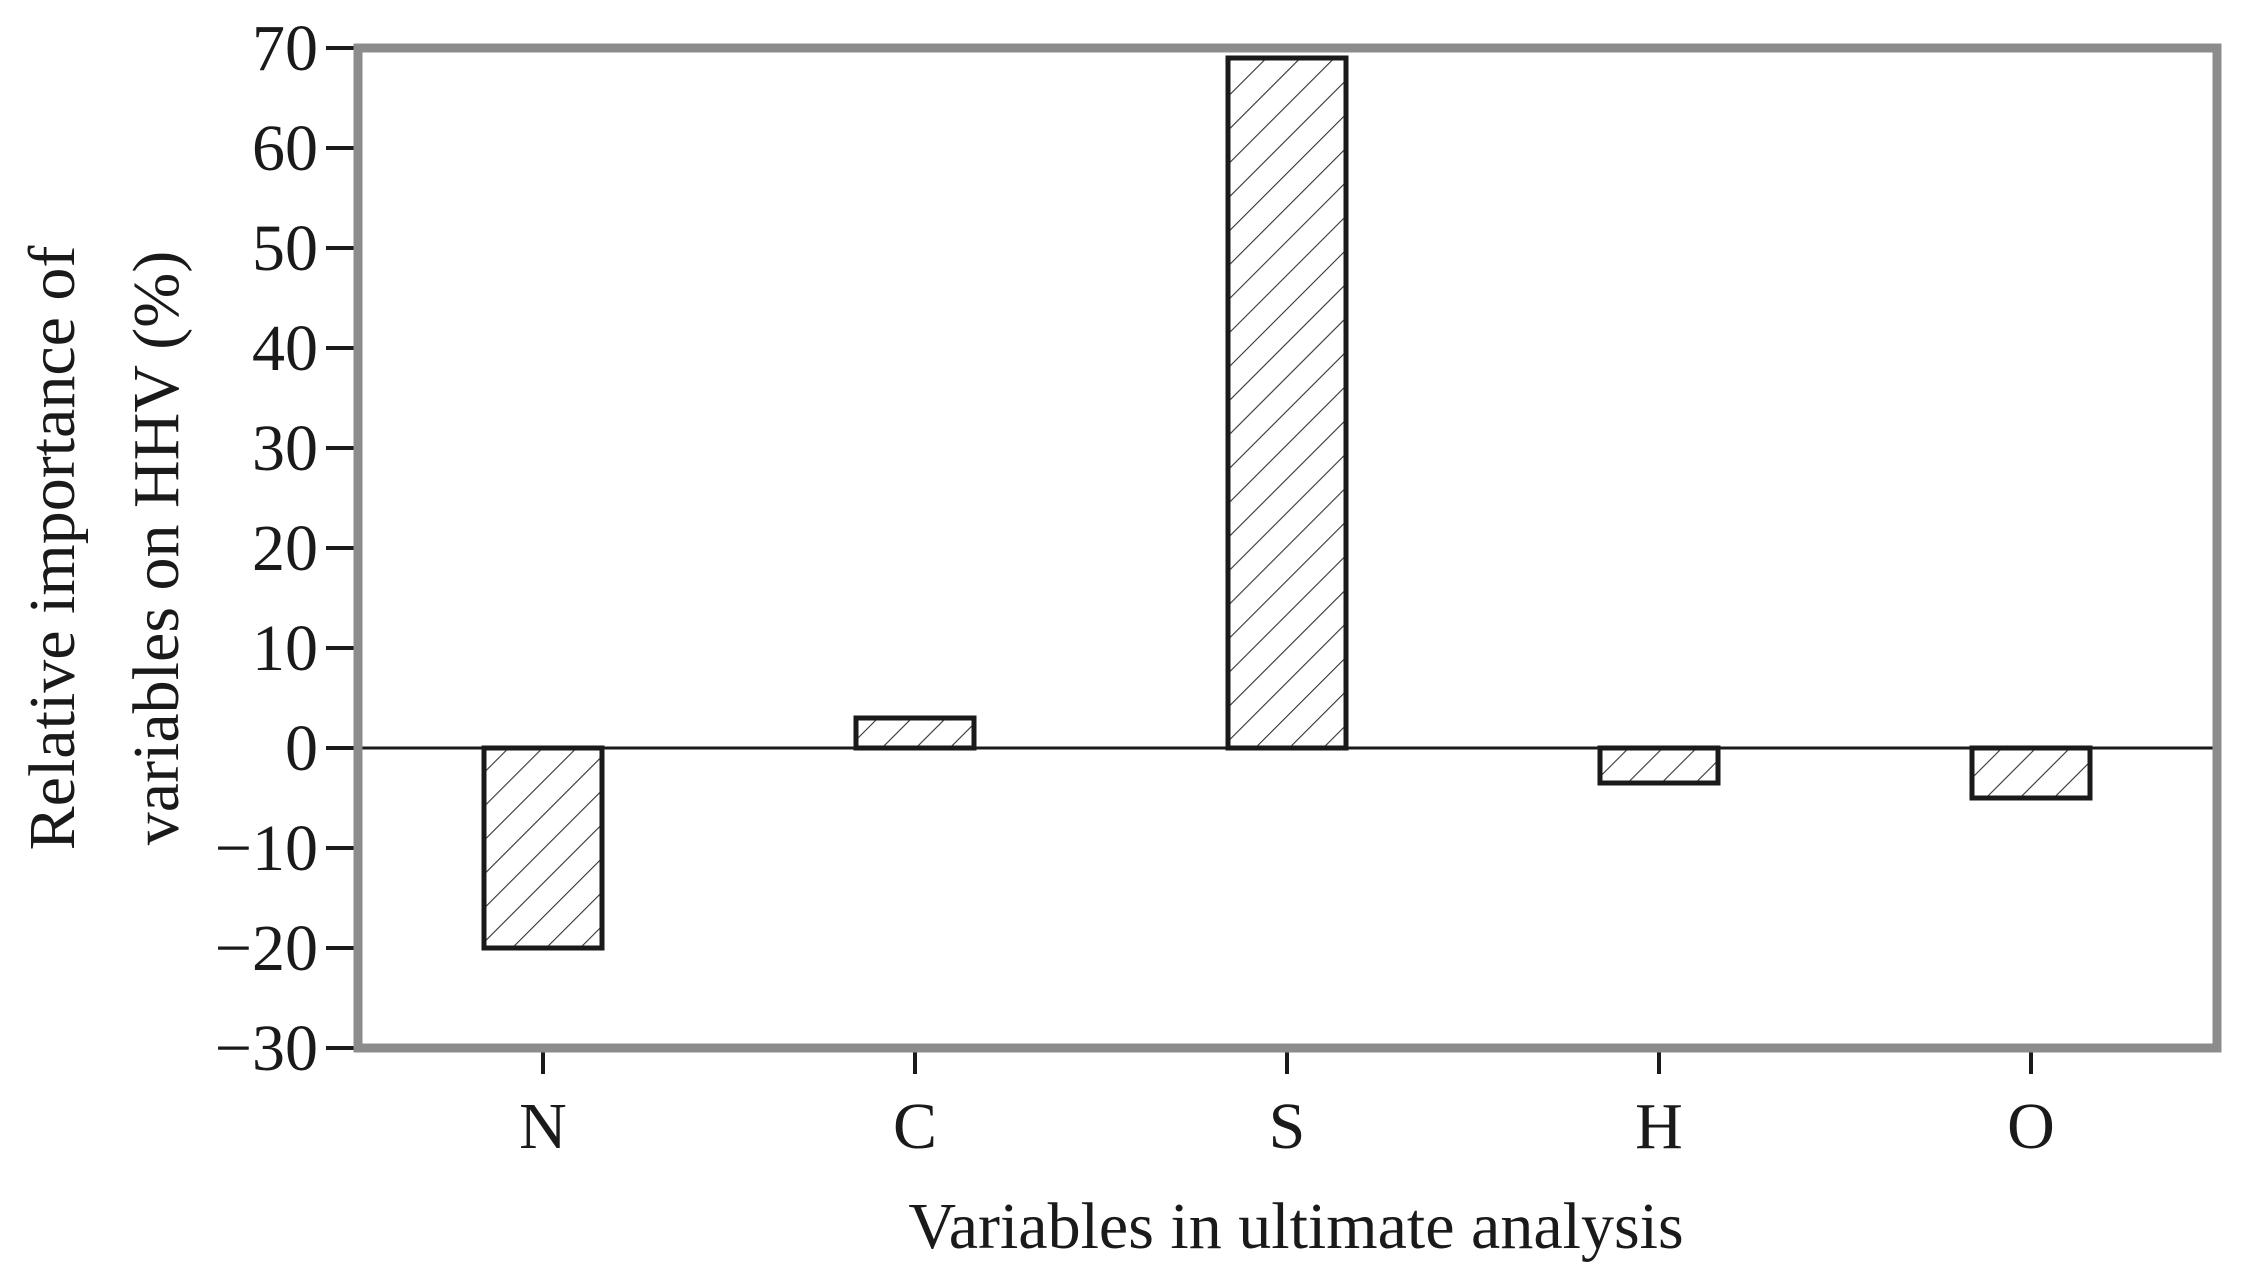 The height and width of the screenshot is (1287, 2241). Describe the element at coordinates (285, 48) in the screenshot. I see `y-tick-label: 70` at that location.